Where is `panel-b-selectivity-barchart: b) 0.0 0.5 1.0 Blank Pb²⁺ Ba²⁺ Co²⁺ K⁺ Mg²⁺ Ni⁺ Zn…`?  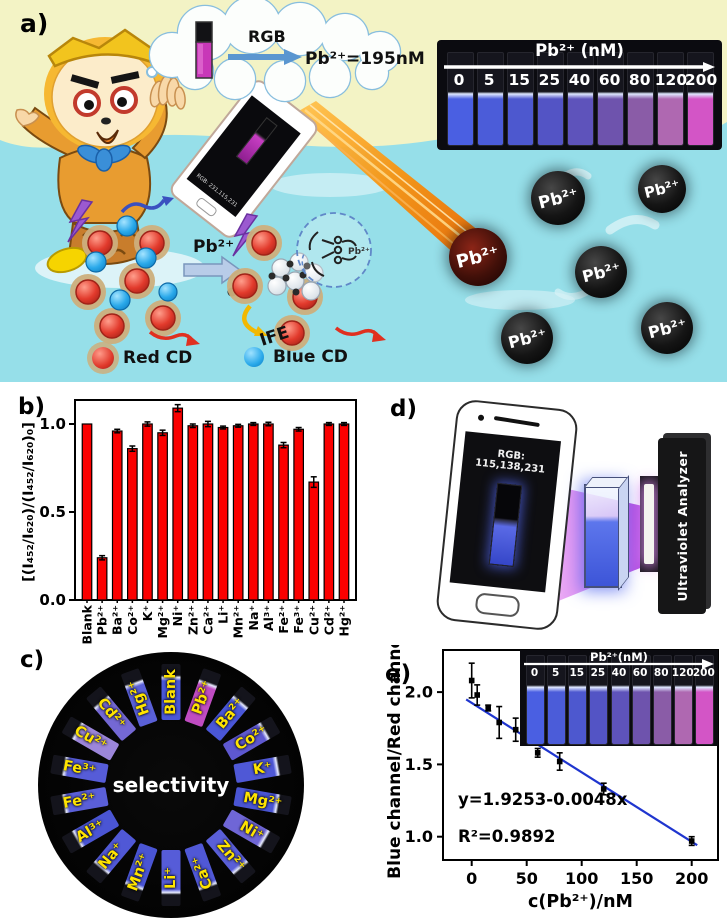
panel-b-selectivity-barchart: b) 0.0 0.5 1.0 Blank Pb²⁺ Ba²⁺ Co²⁺ K⁺ Mg²⁺ Ni⁺ Zn… is located at coordinates (194, 517).